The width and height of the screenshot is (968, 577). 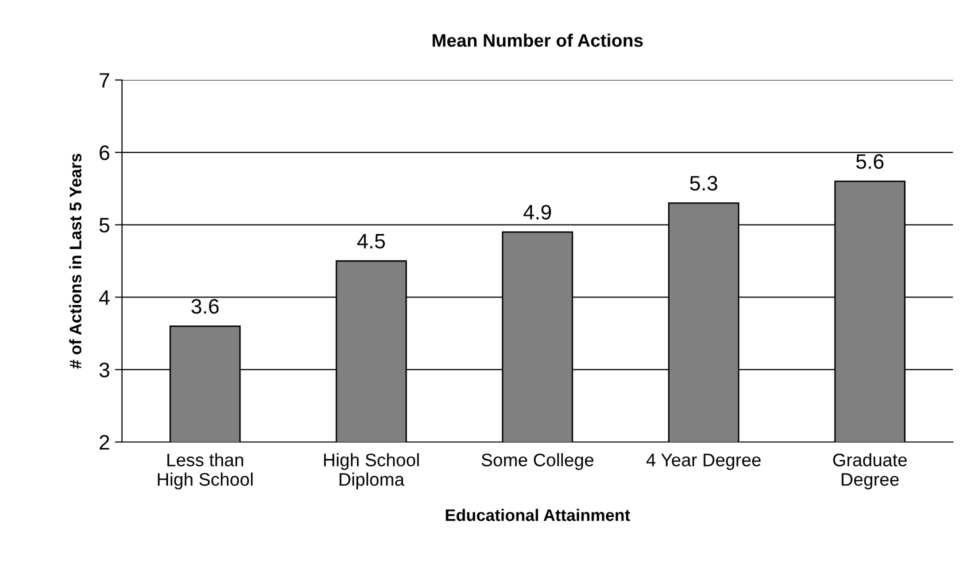 I want to click on x-axis-title: Educational Attainment, so click(x=538, y=515).